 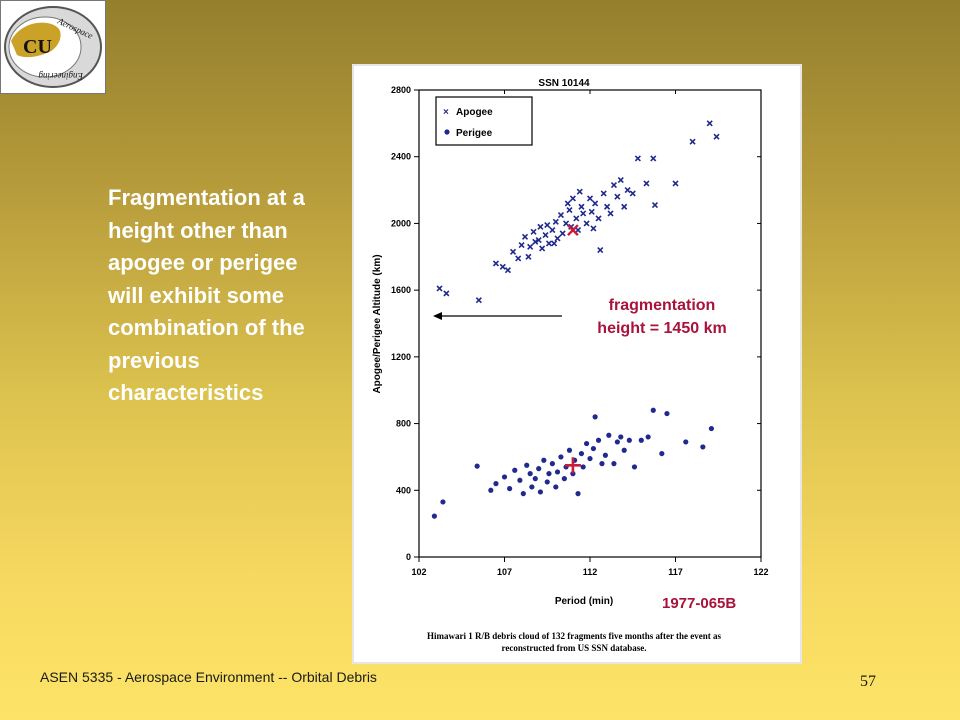 What do you see at coordinates (760, 572) in the screenshot?
I see `x-tick-label: 122` at bounding box center [760, 572].